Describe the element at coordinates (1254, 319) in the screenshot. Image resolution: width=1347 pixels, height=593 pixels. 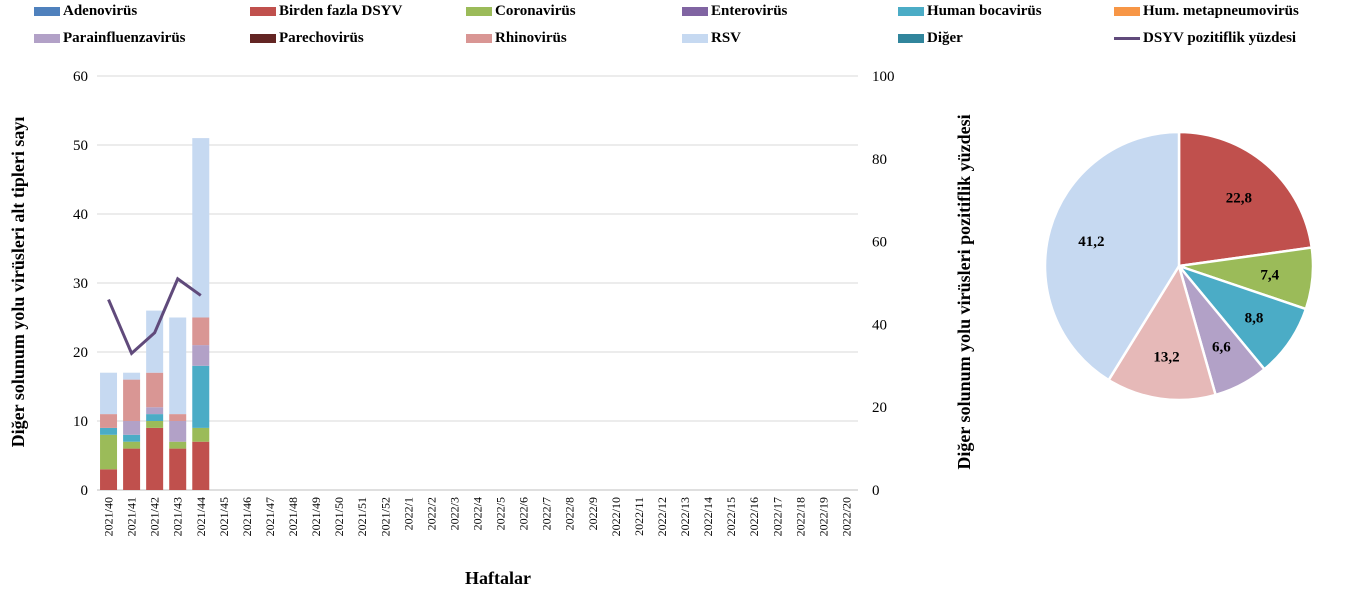
I see `pie-slice-label: 8,8` at that location.